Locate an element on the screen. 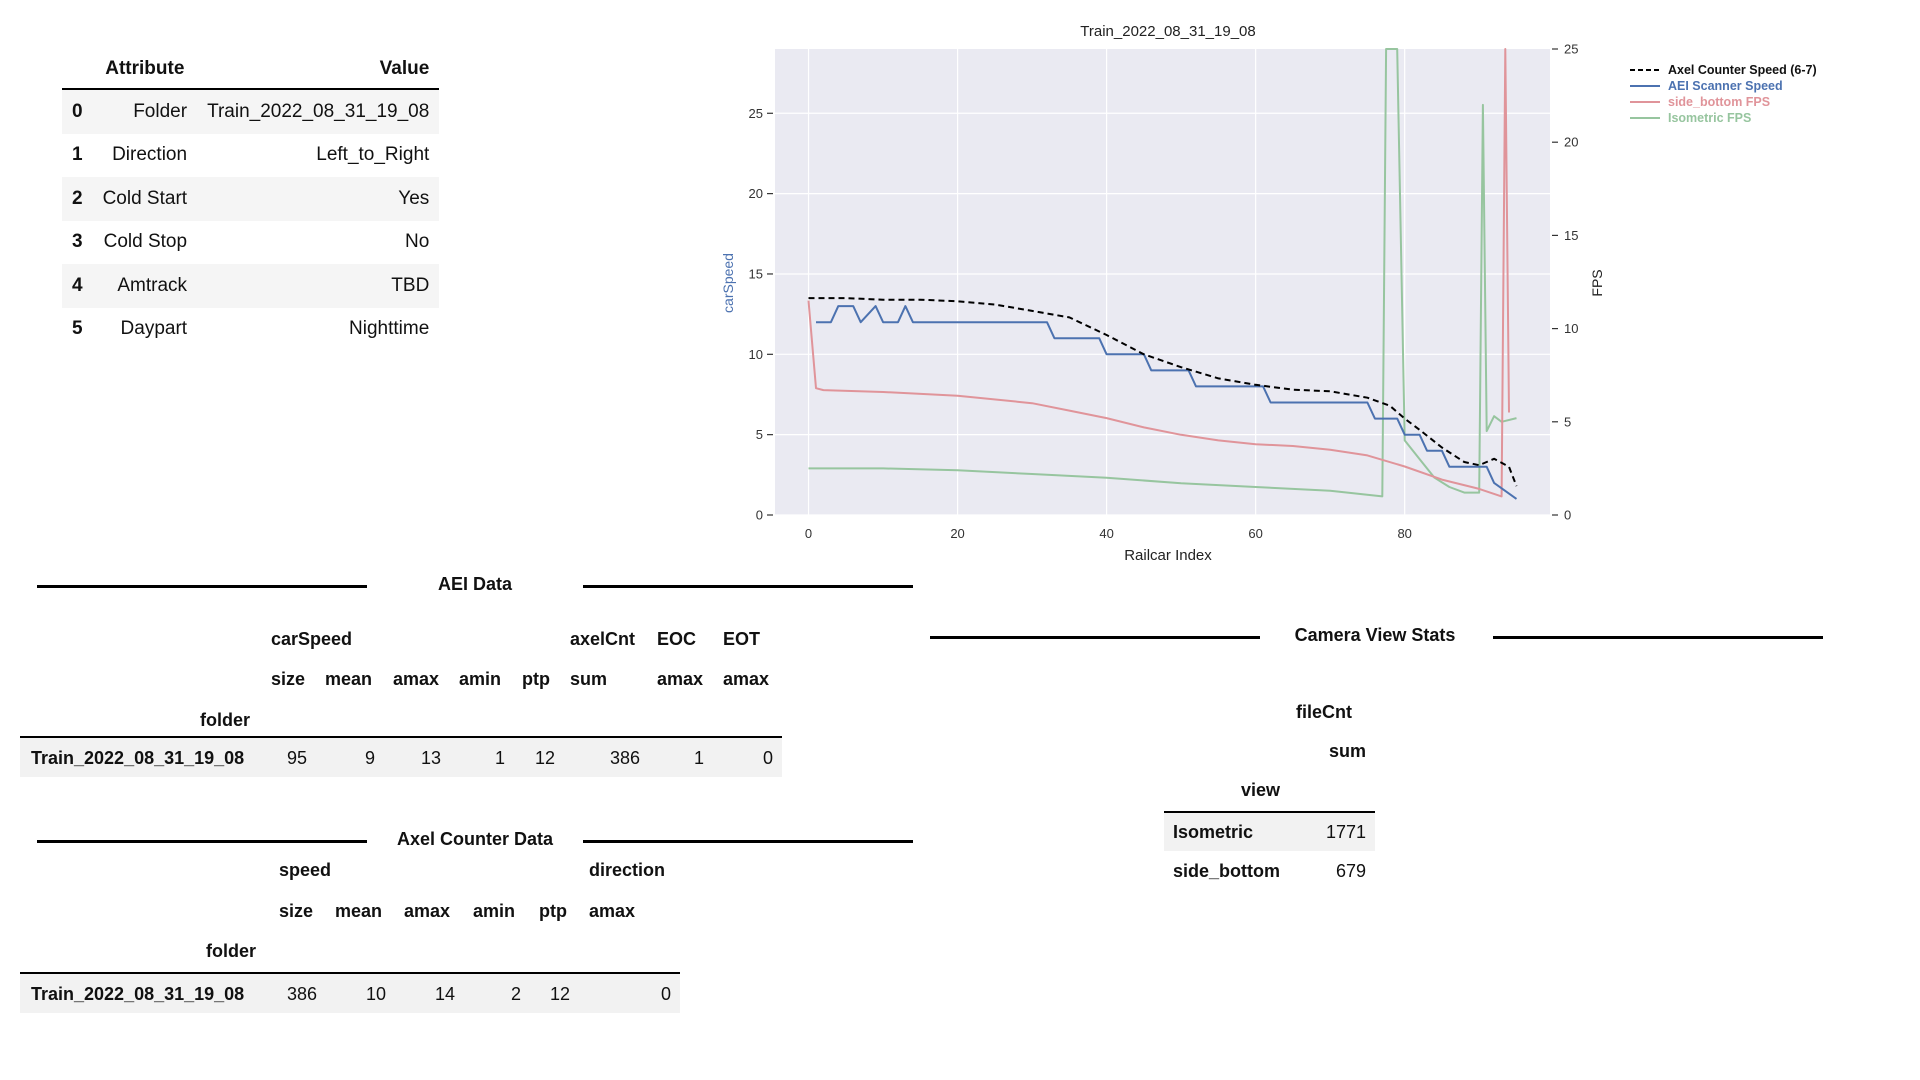  value-cell: 2 is located at coordinates (515, 994).